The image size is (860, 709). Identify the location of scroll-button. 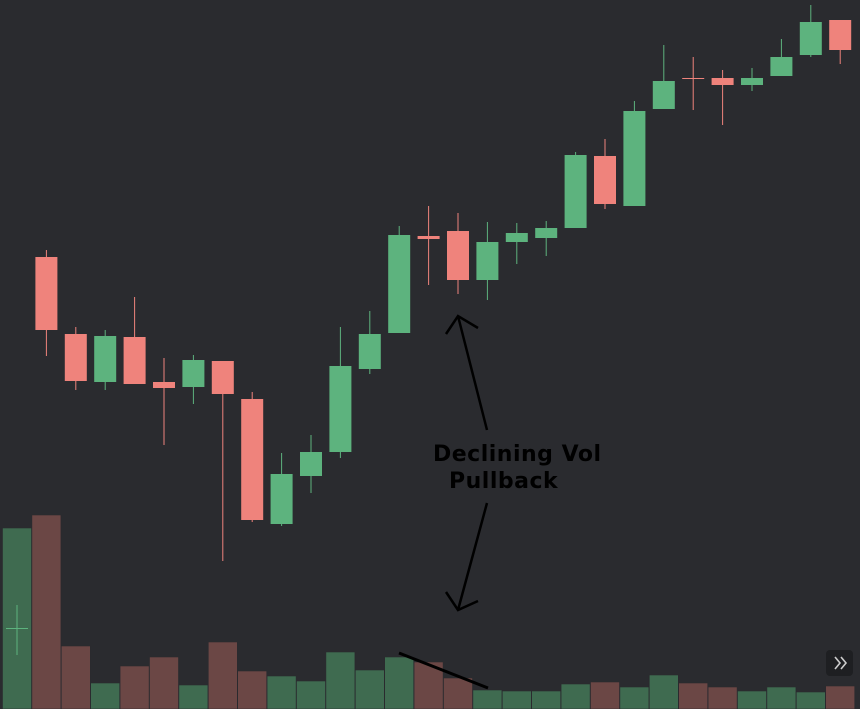
(839, 663).